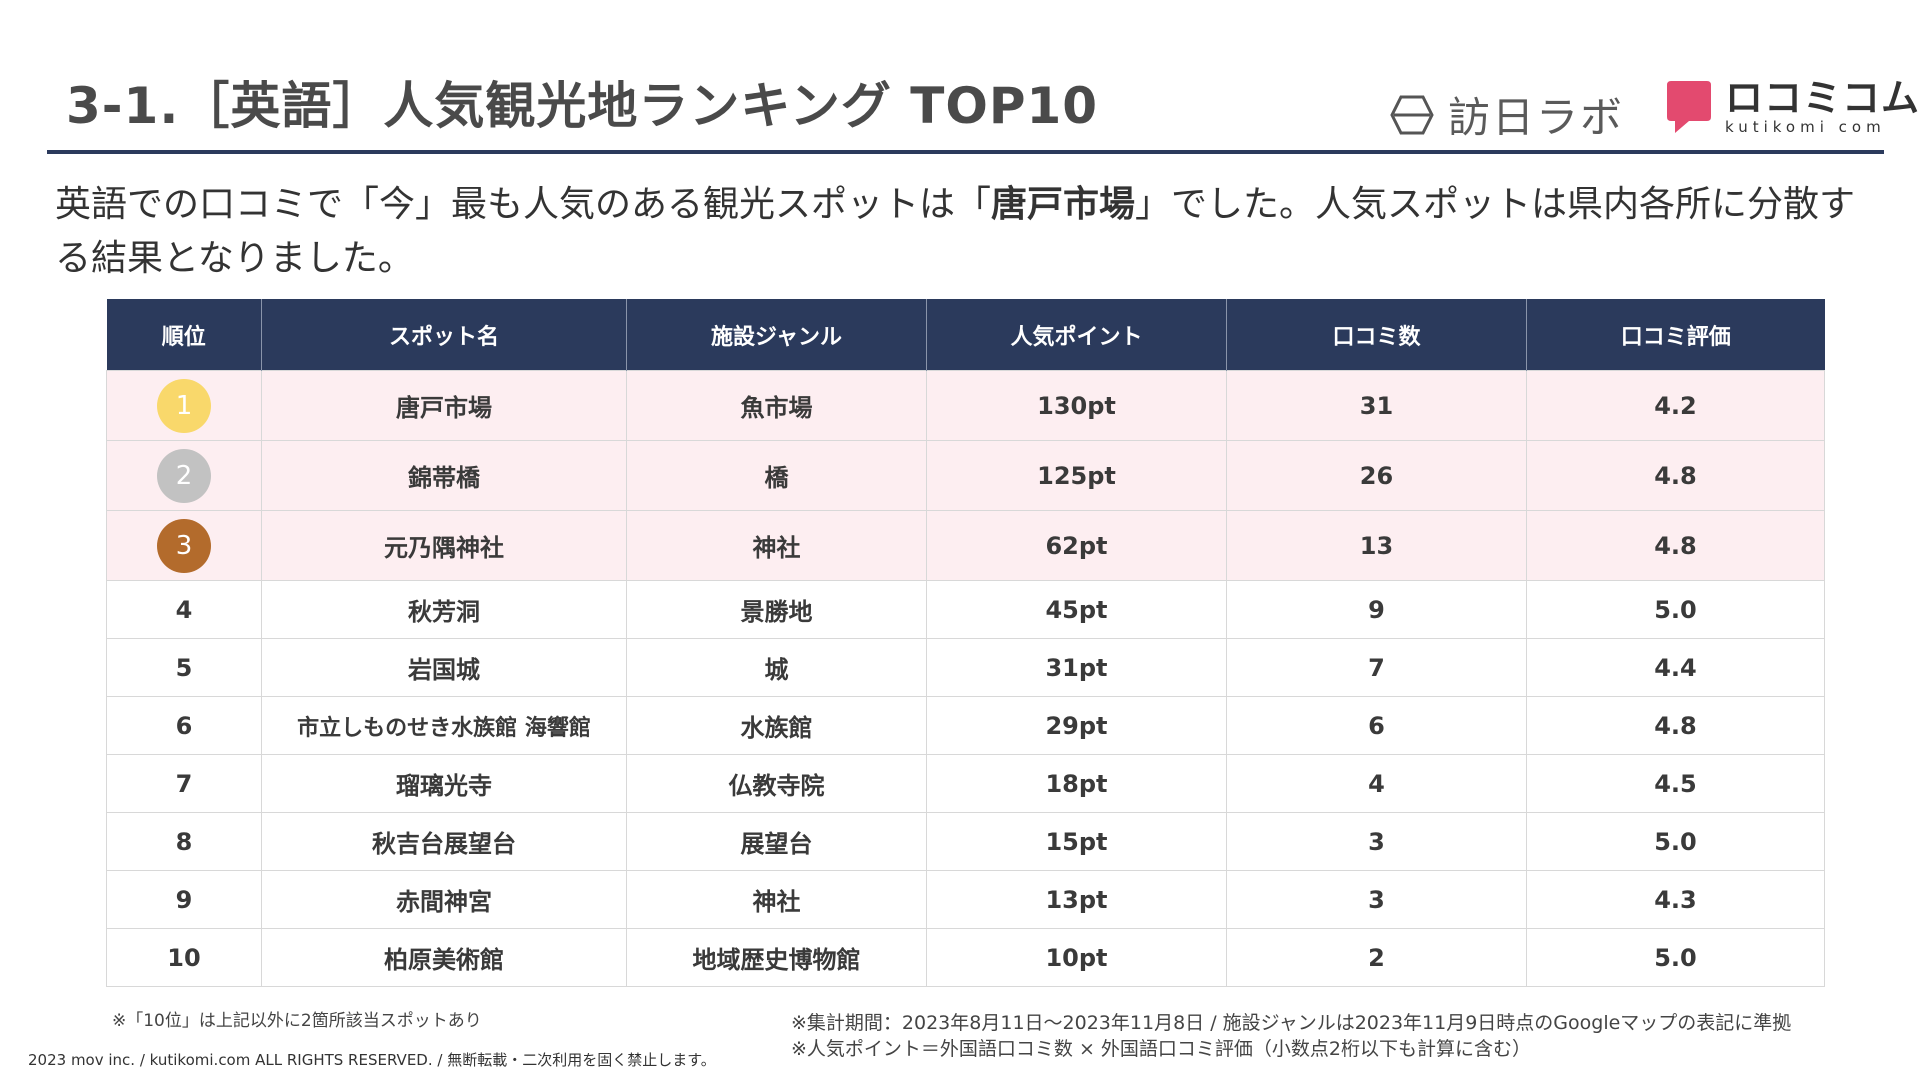  Describe the element at coordinates (184, 841) in the screenshot. I see `rank-cell: 8` at that location.